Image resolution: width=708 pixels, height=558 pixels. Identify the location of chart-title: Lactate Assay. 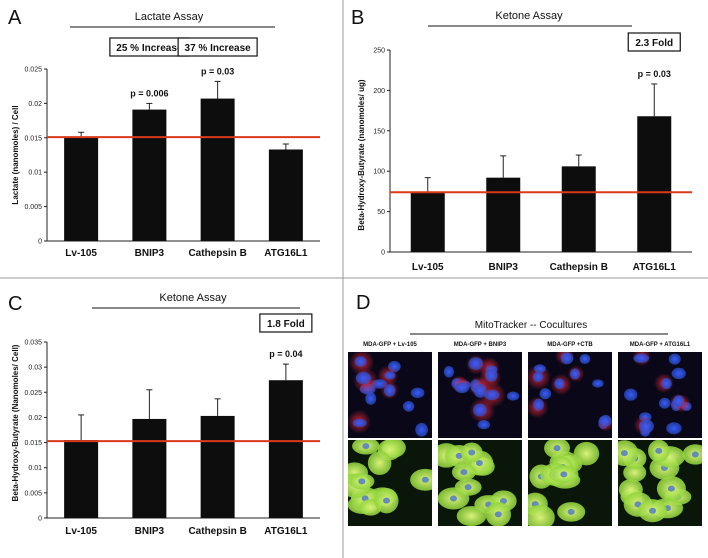
(169, 17).